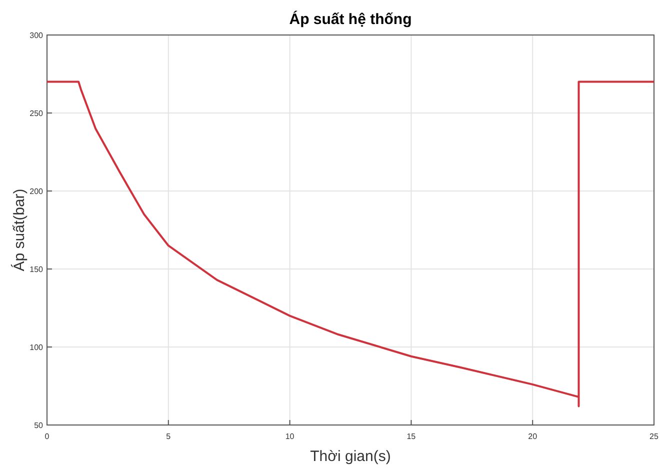 The height and width of the screenshot is (471, 664). I want to click on x-tick-label: 10, so click(290, 436).